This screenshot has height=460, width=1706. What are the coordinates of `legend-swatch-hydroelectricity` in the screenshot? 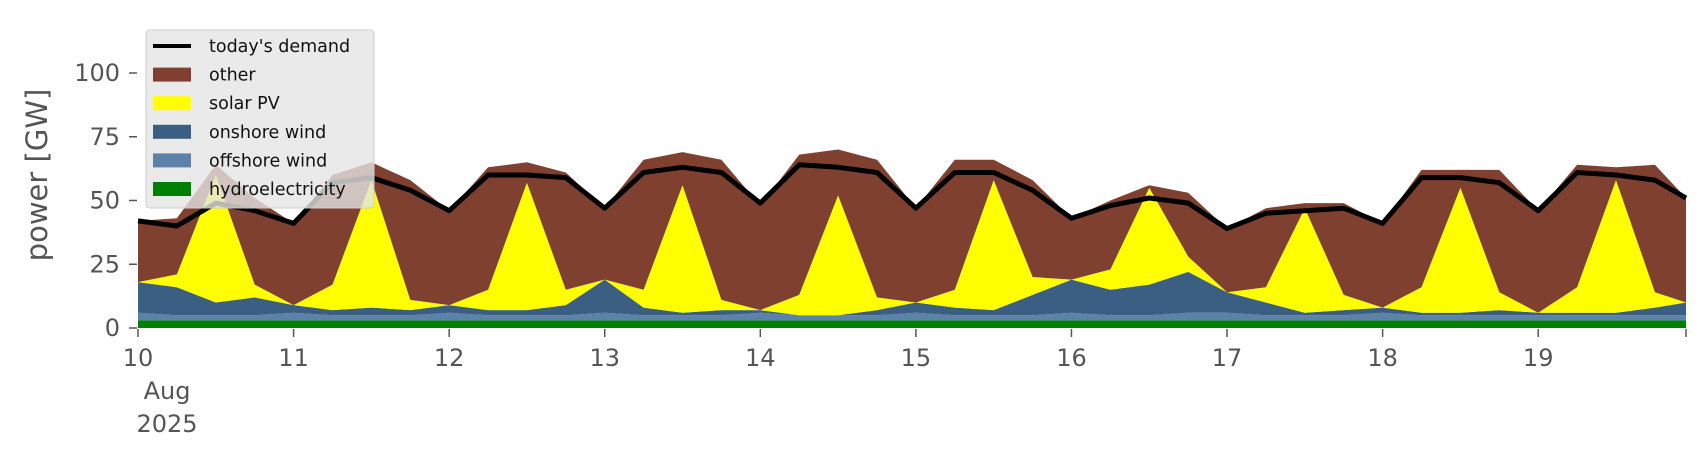 It's located at (172, 189).